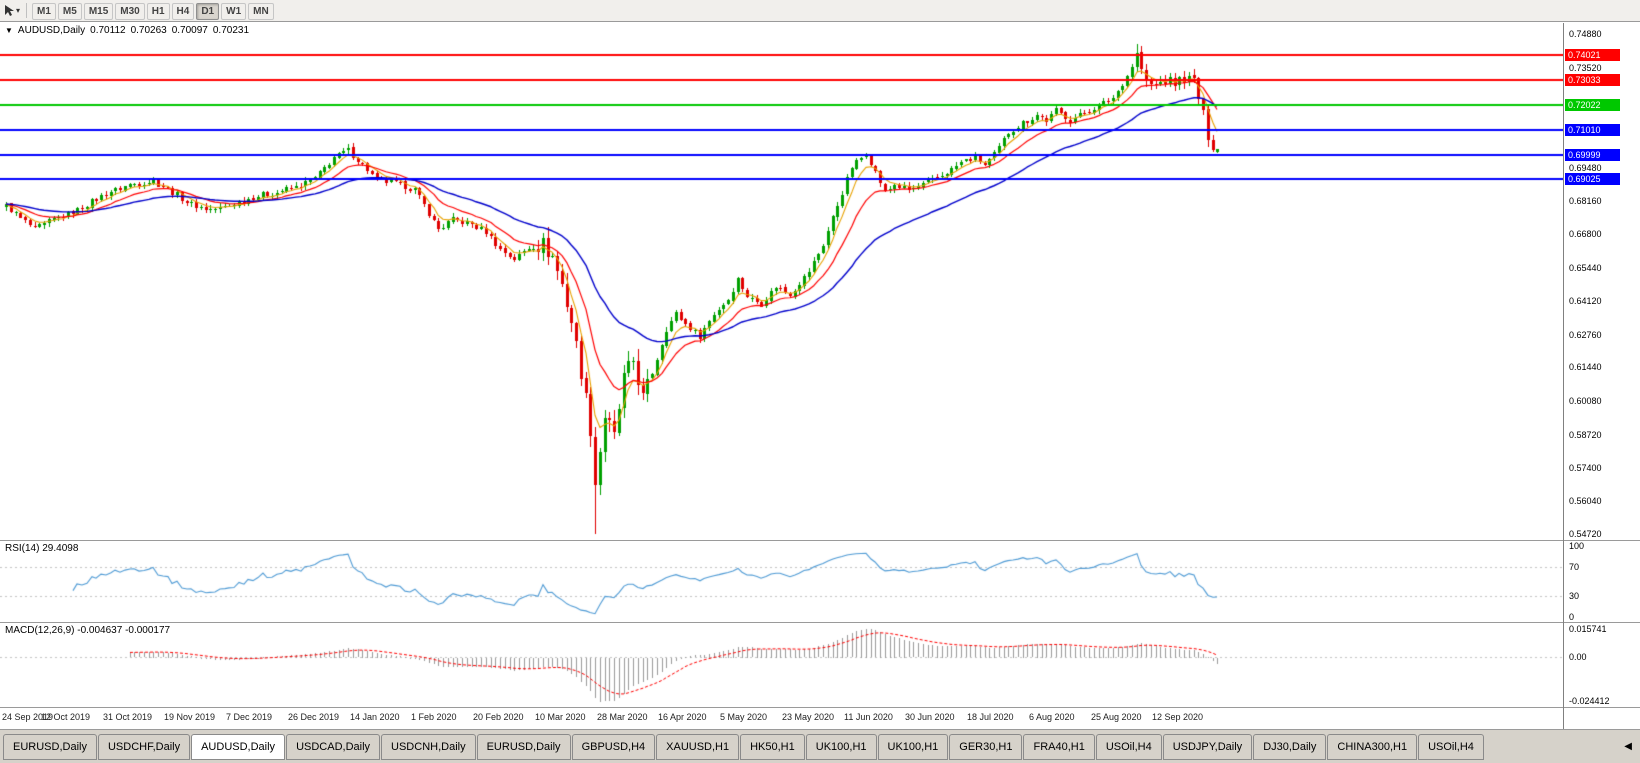 The width and height of the screenshot is (1640, 763). I want to click on time-axis-label: 31 Oct 2019, so click(128, 717).